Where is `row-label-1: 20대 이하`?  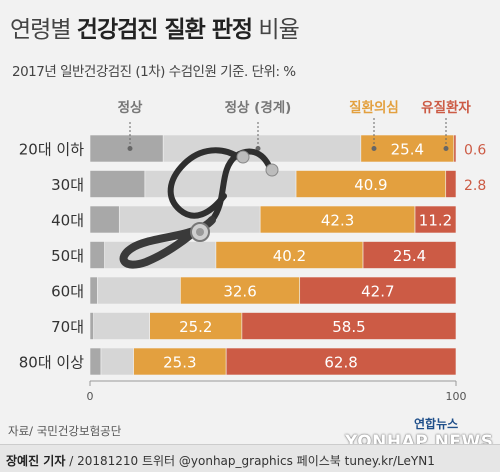
row-label-1: 20대 이하 is located at coordinates (51, 150).